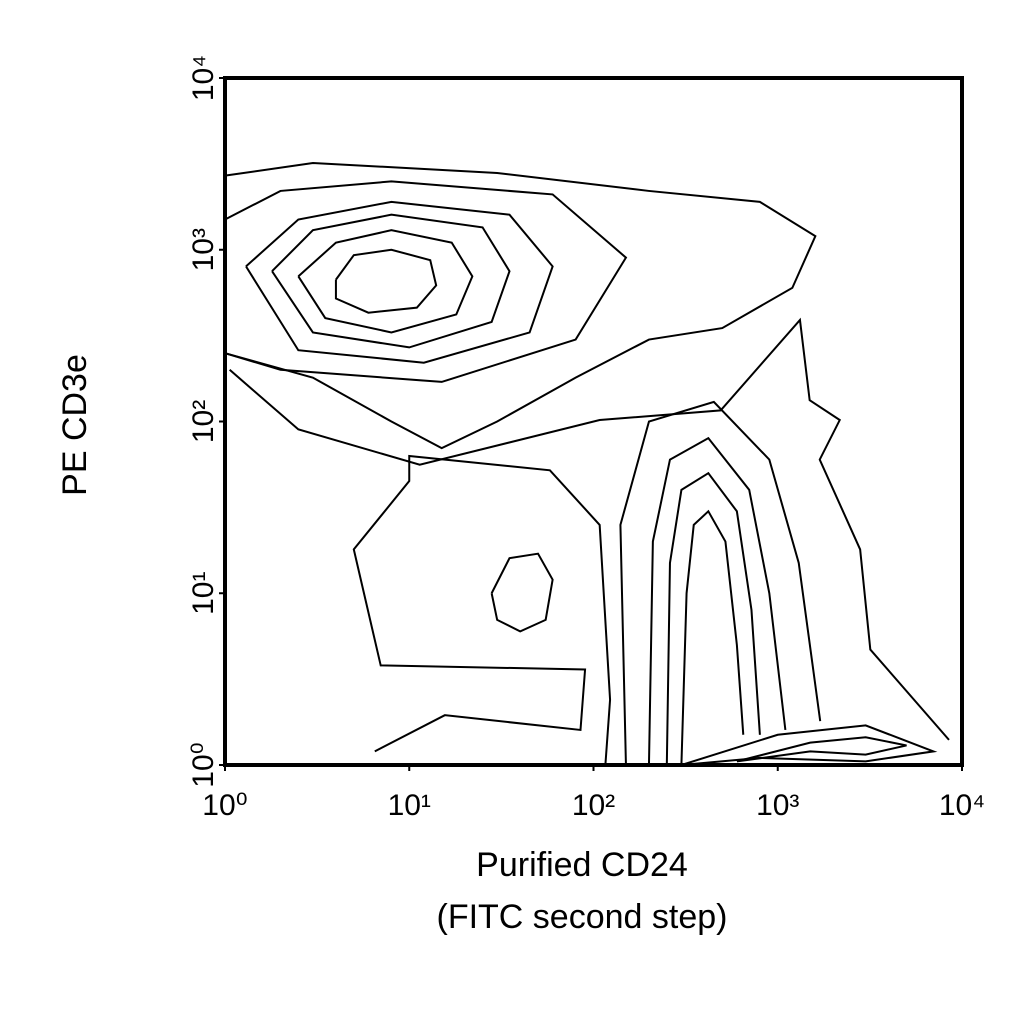 This screenshot has width=1024, height=1024. Describe the element at coordinates (203, 593) in the screenshot. I see `y-tick-label: 10¹` at that location.